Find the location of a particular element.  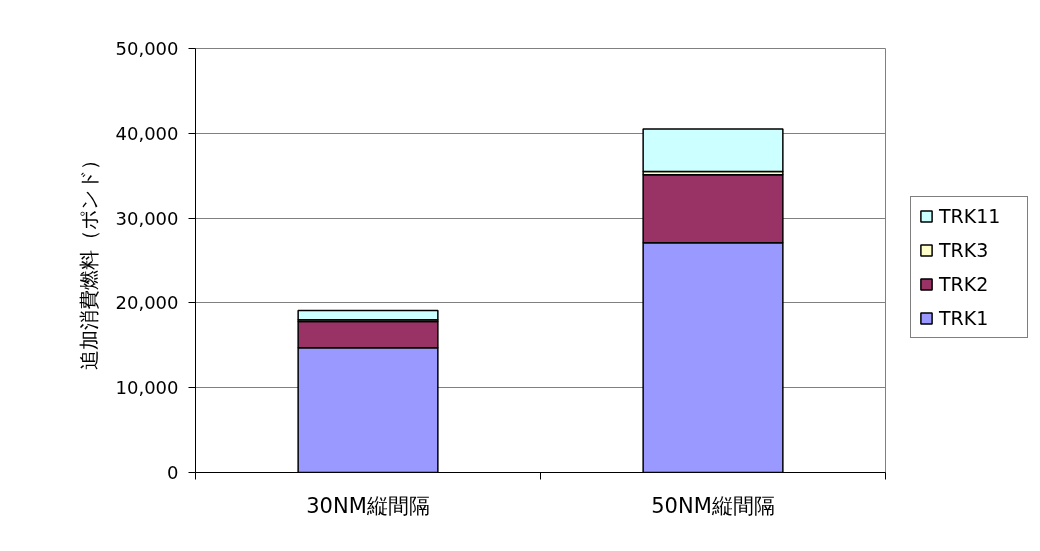

legend-label: TRK11 is located at coordinates (970, 216).